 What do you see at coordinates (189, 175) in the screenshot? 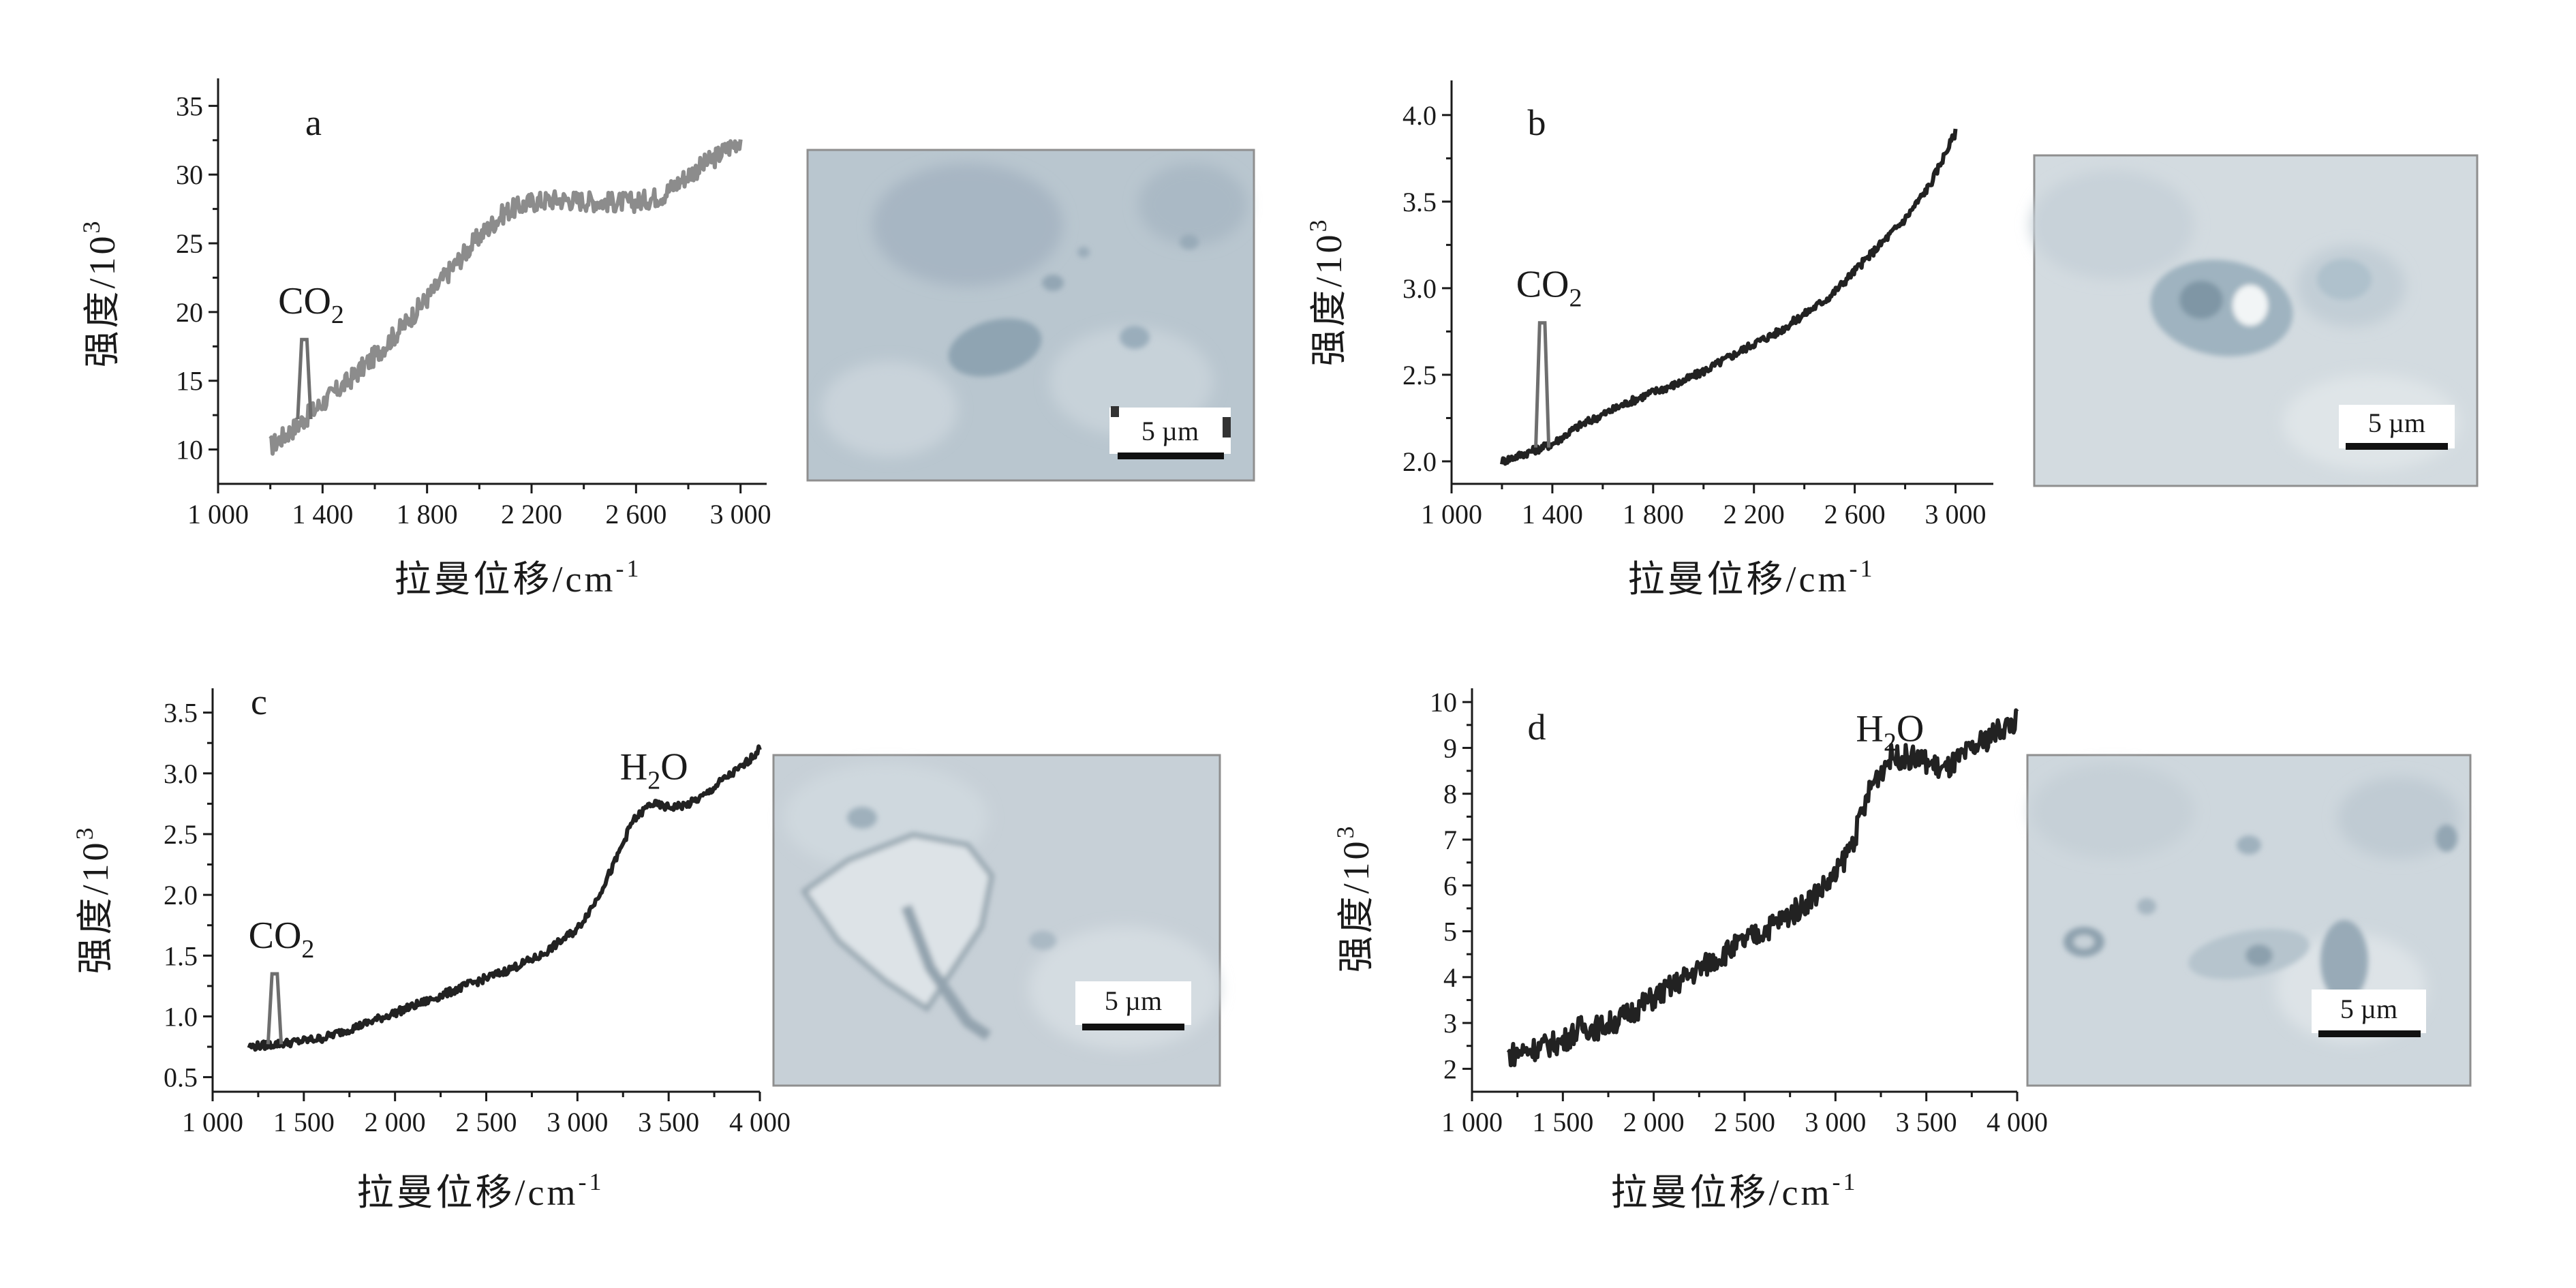
I see `y-tick-label-a: 30` at bounding box center [189, 175].